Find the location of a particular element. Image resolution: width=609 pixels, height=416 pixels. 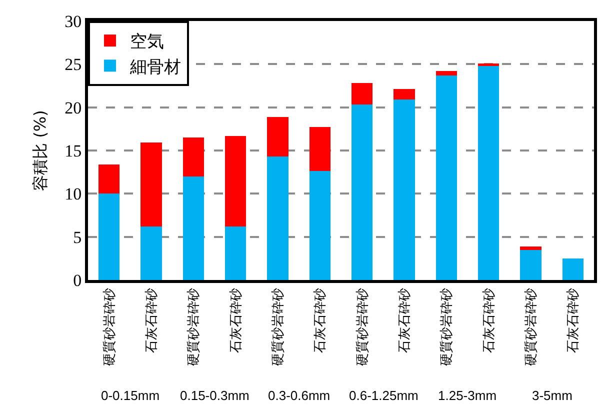

y-tick-label: 25 is located at coordinates (73, 64).